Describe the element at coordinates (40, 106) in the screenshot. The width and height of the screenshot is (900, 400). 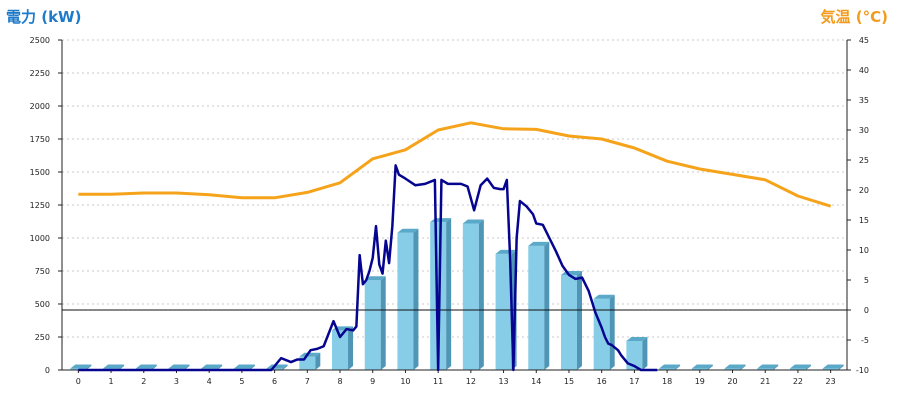
I see `left-axis-tick-label: 2000` at that location.